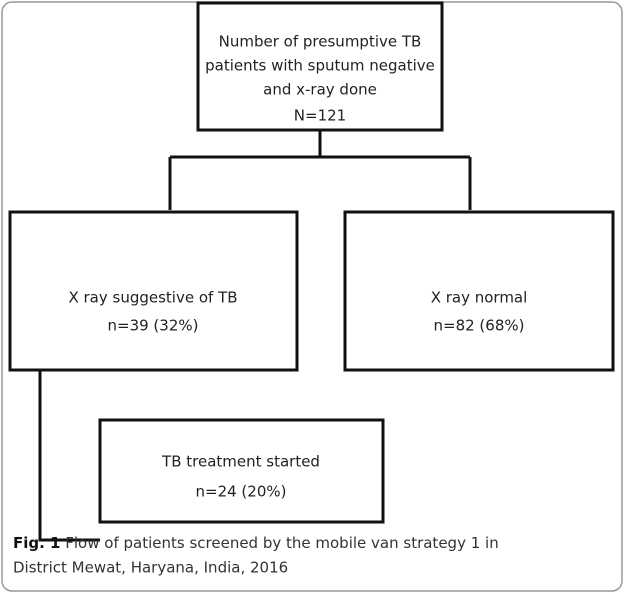 The height and width of the screenshot is (594, 625). I want to click on node-text: patients with sputum negative, so click(320, 66).